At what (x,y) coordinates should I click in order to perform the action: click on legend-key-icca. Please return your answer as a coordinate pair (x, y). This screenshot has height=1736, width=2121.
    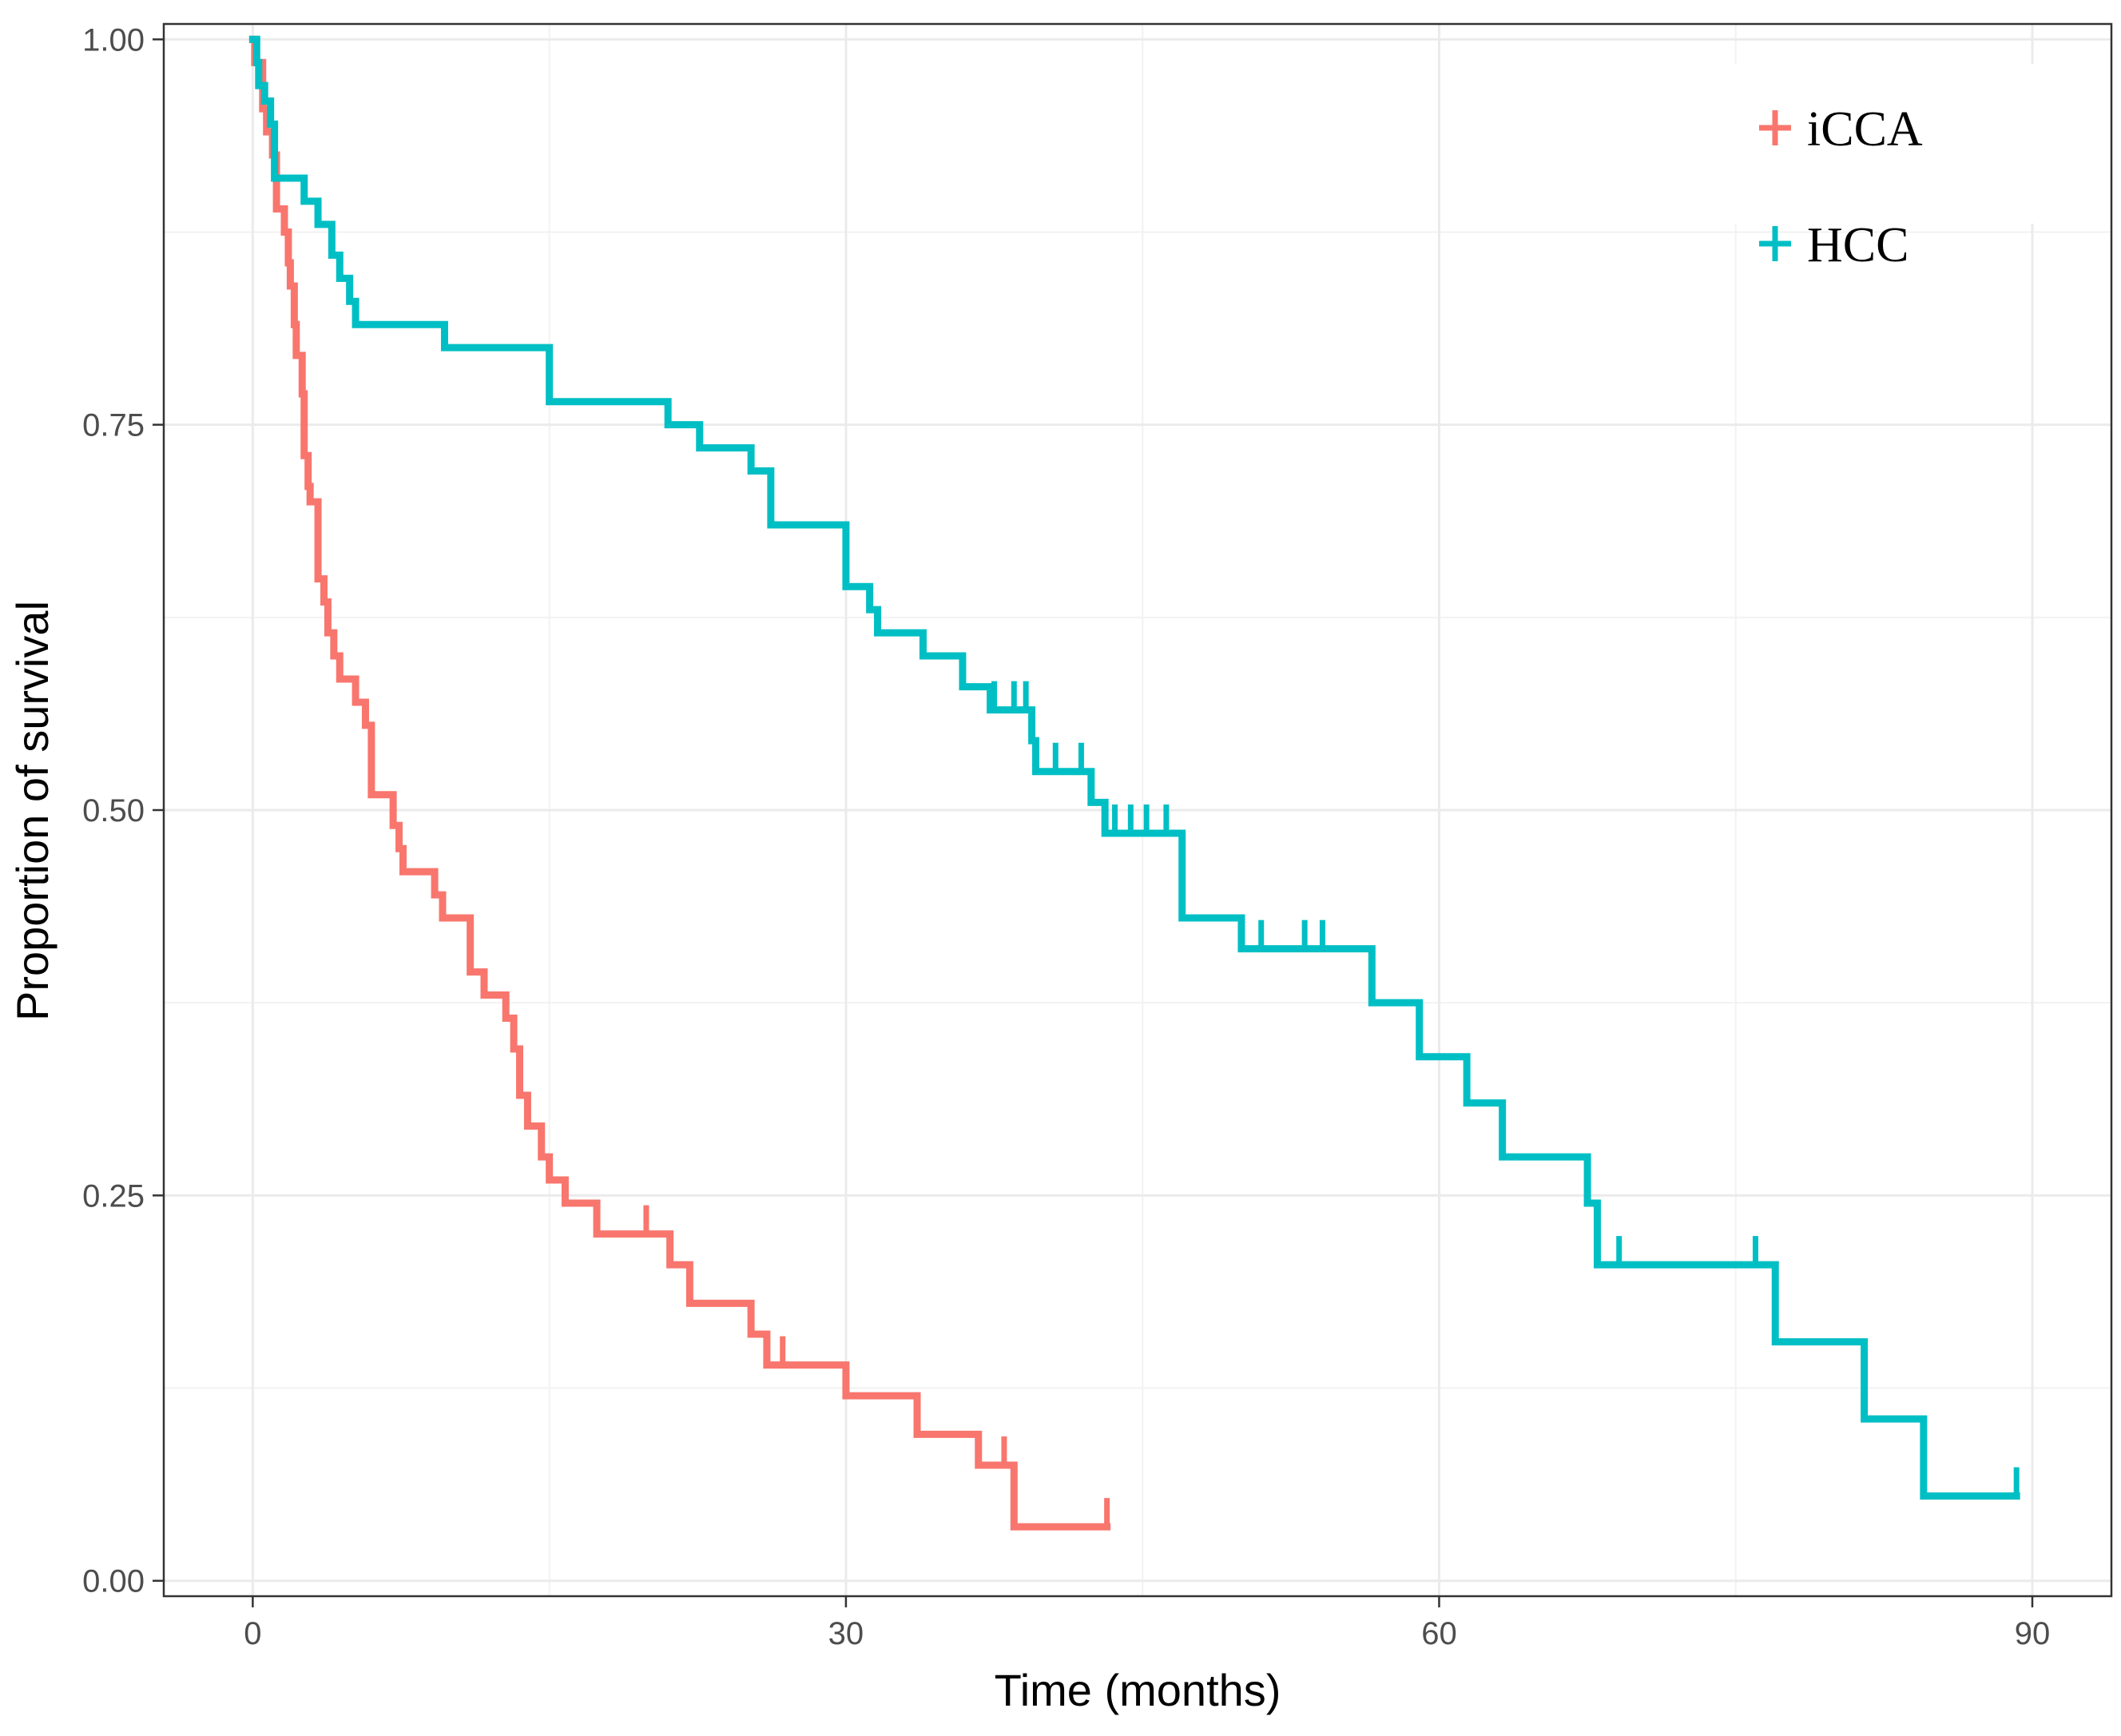
    Looking at the image, I should click on (1775, 128).